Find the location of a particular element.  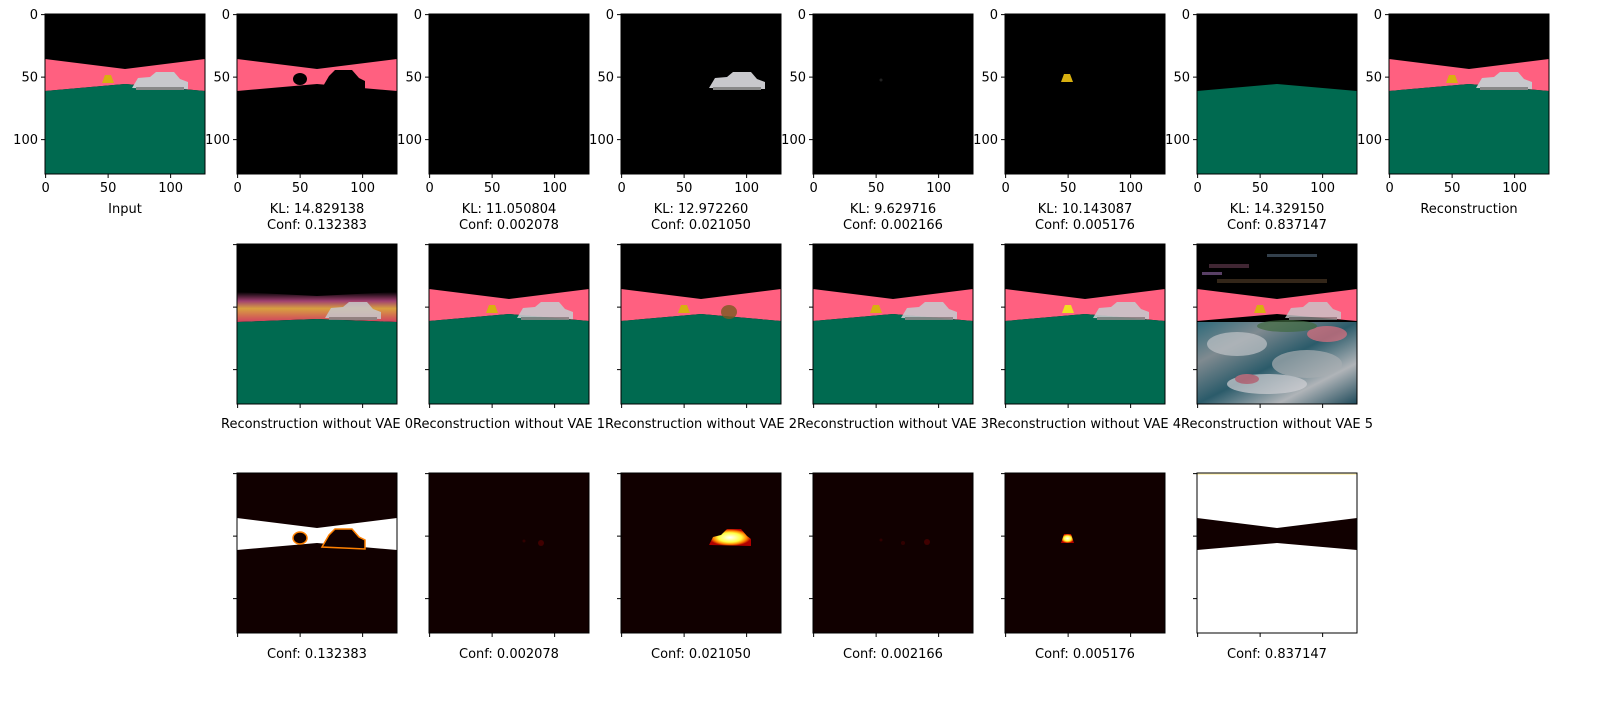

conf-label-3: Conf: 0.002166 is located at coordinates (893, 225).